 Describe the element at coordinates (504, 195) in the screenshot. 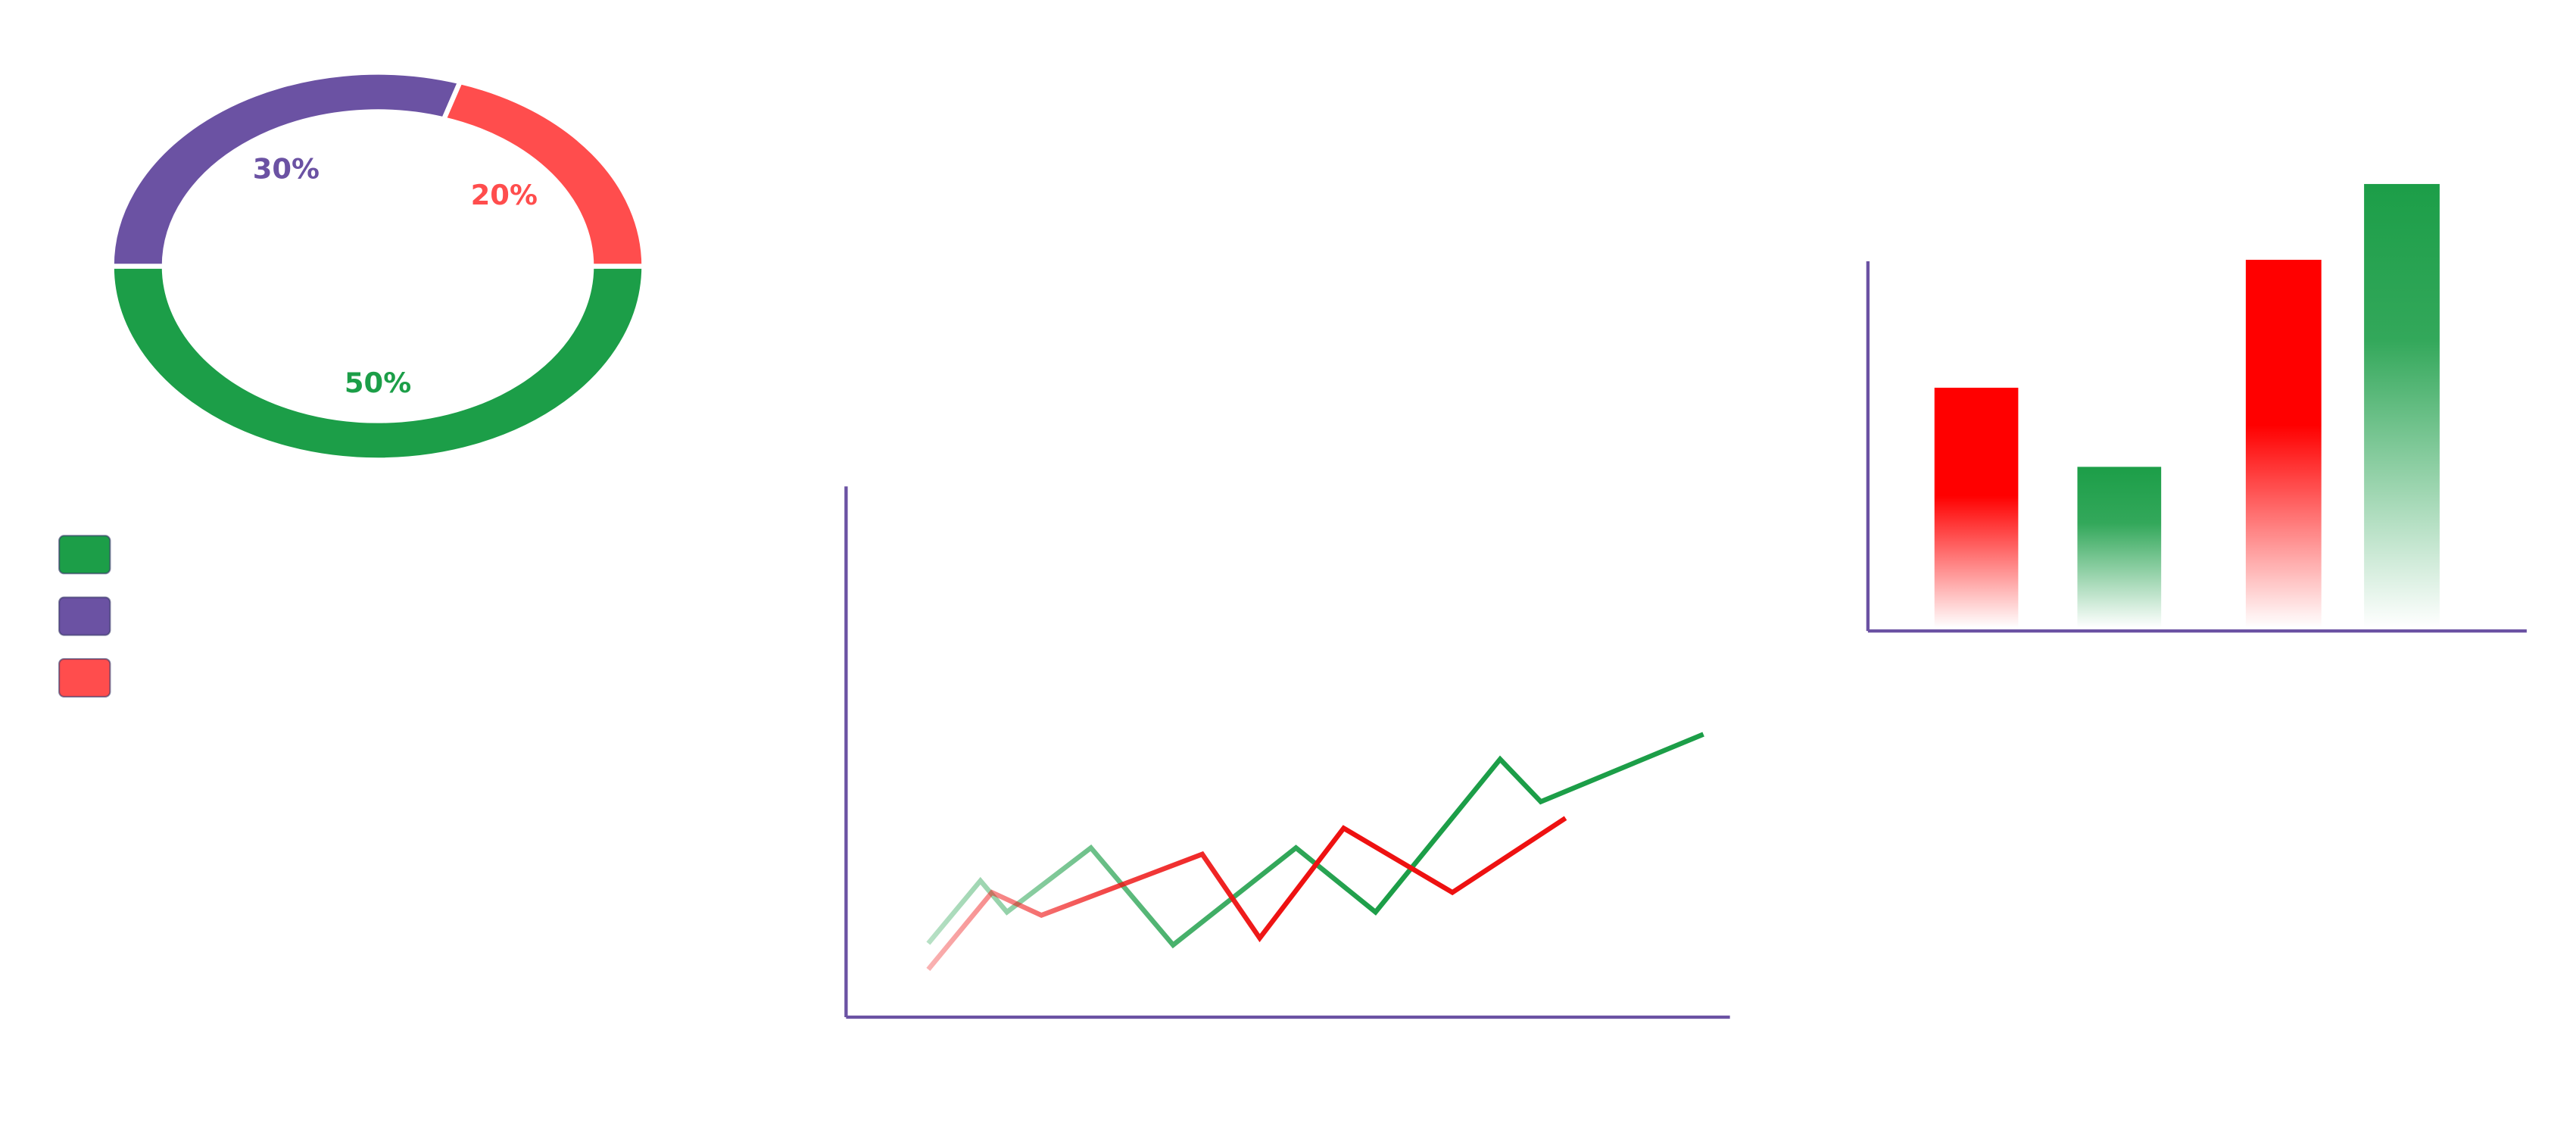

I see `value-label: 20%` at that location.